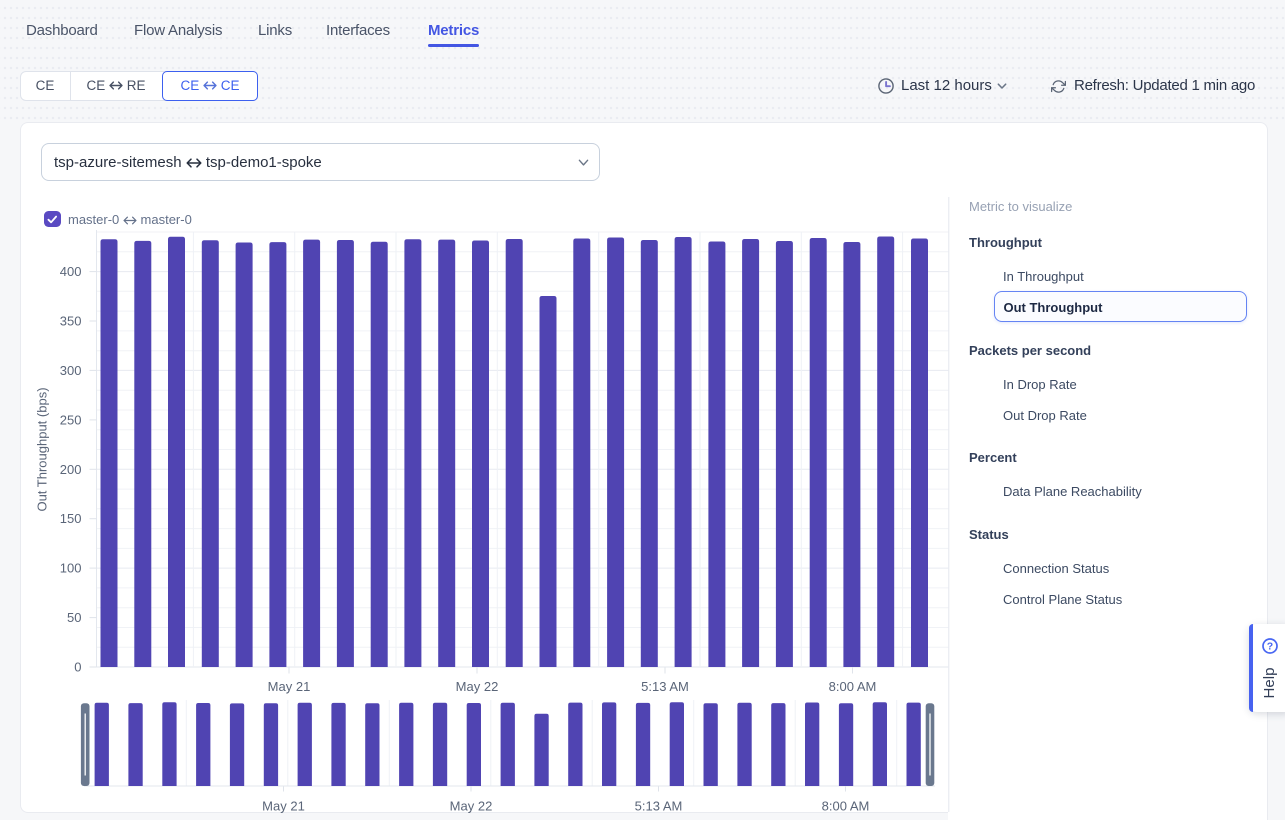  Describe the element at coordinates (71, 518) in the screenshot. I see `svg-text: 150` at that location.